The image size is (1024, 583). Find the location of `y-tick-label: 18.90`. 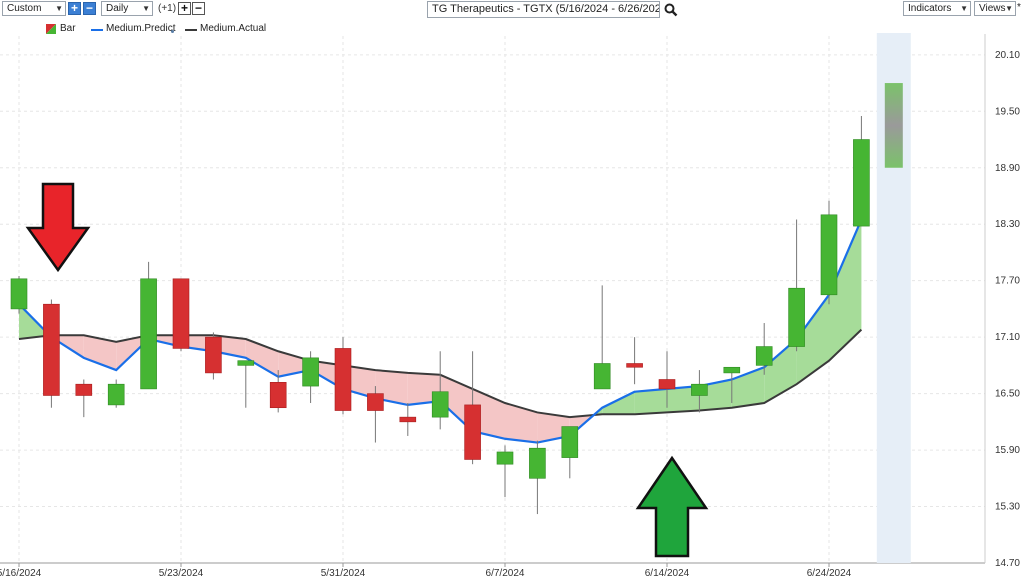

y-tick-label: 18.90 is located at coordinates (1007, 168).